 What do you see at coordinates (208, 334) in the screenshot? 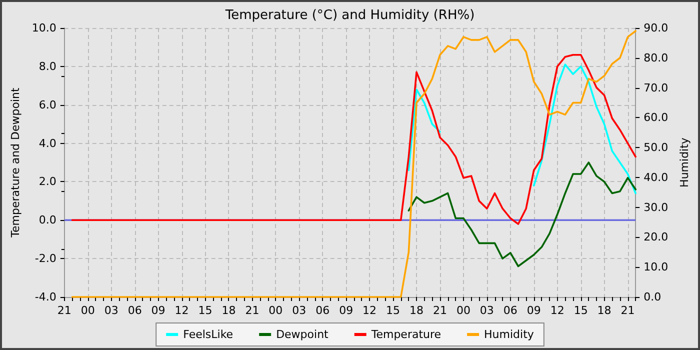
I see `legend-label: FeelsLike` at bounding box center [208, 334].